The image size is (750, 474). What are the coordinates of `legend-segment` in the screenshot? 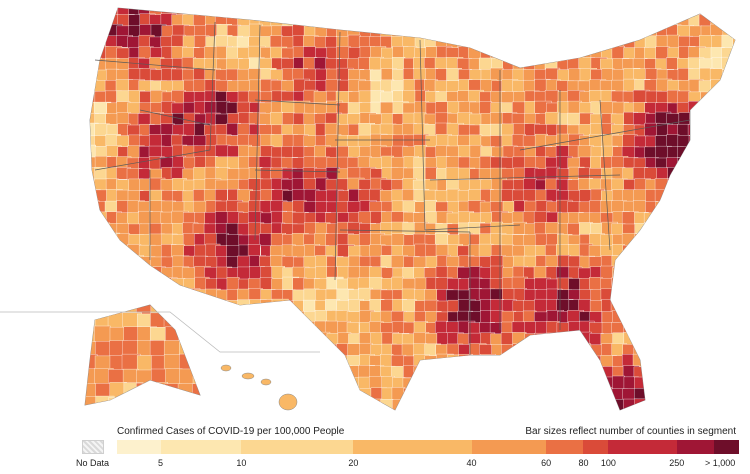 It's located at (565, 447).